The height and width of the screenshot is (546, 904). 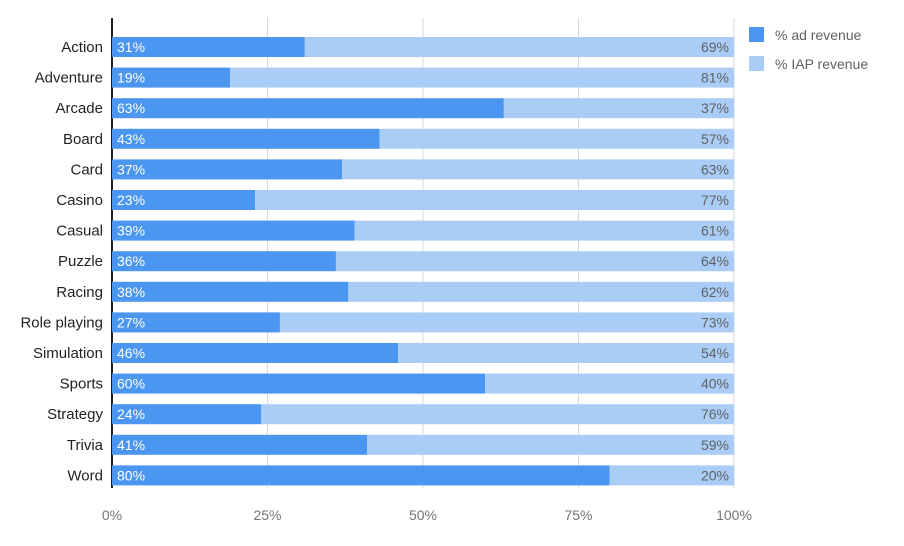 I want to click on data-label-iap: 37%, so click(x=715, y=108).